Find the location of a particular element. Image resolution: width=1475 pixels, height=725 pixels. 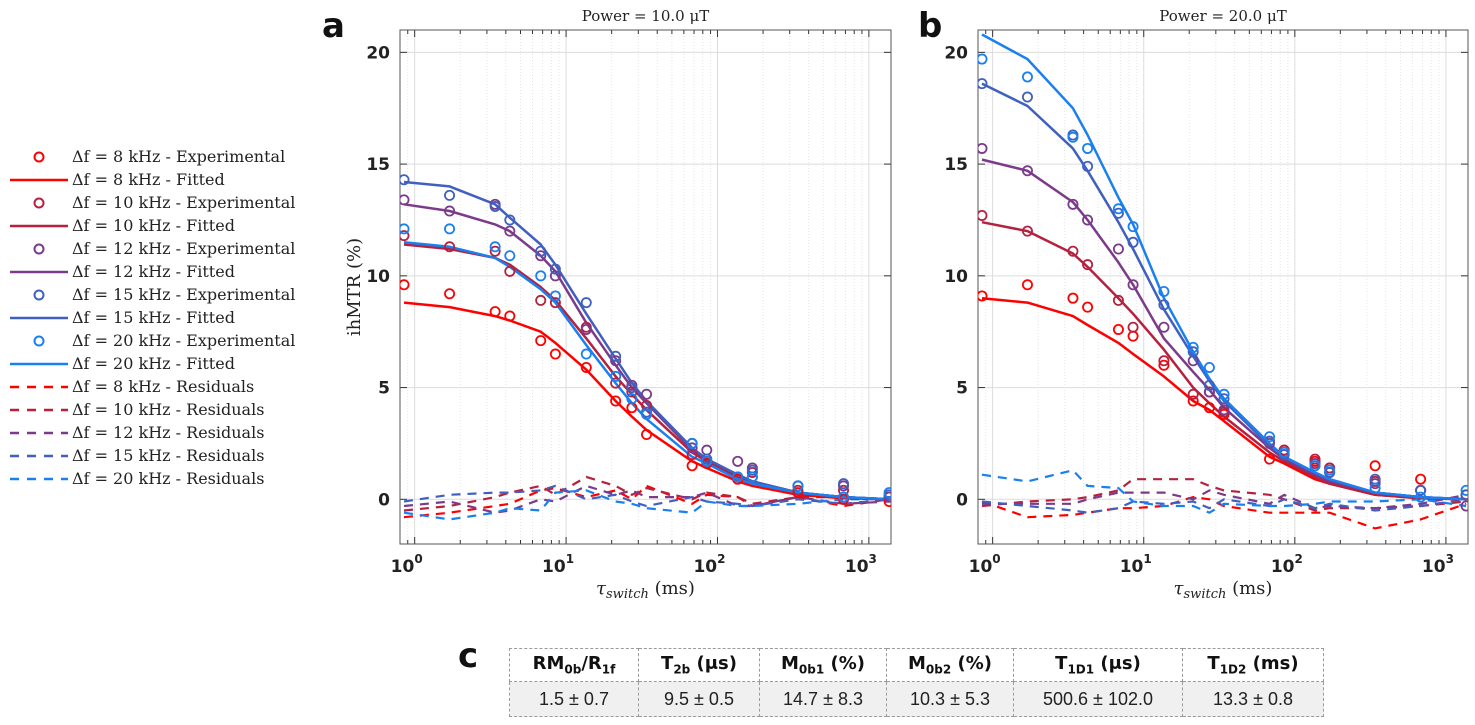

header-t2b: T2b (μs) is located at coordinates (699, 665).